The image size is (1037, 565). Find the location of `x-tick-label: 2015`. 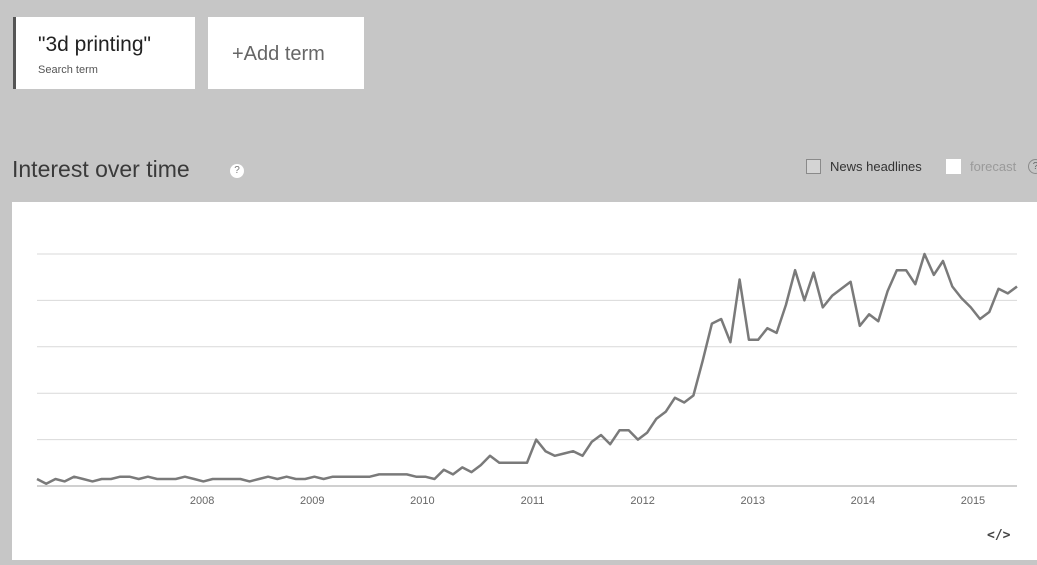

x-tick-label: 2015 is located at coordinates (973, 501).